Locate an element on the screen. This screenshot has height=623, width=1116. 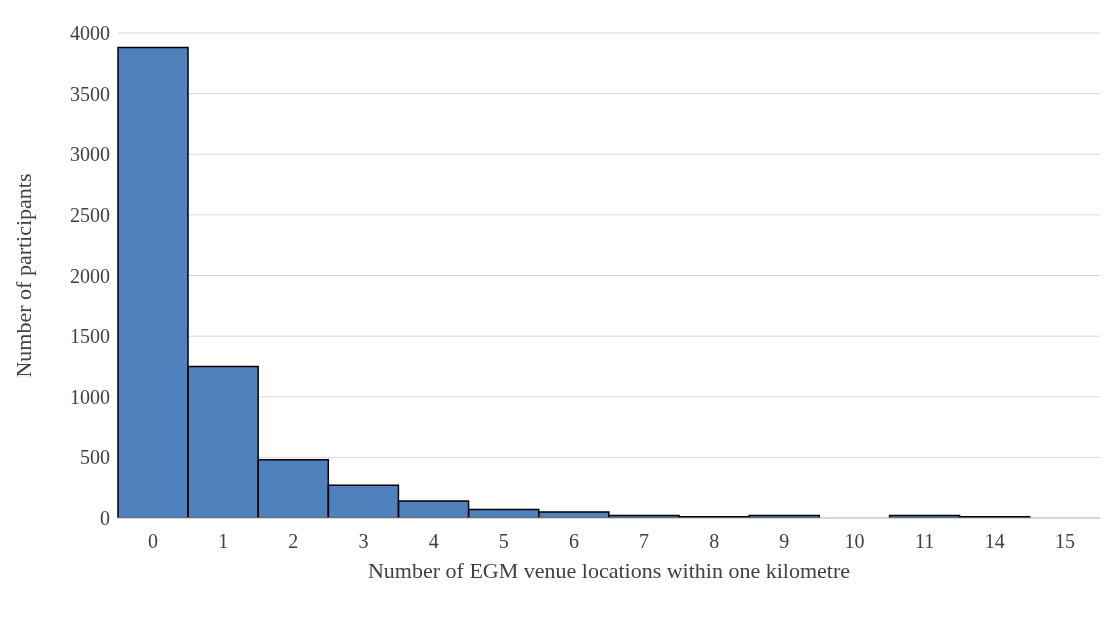
y-tick-label: 500 is located at coordinates (95, 457).